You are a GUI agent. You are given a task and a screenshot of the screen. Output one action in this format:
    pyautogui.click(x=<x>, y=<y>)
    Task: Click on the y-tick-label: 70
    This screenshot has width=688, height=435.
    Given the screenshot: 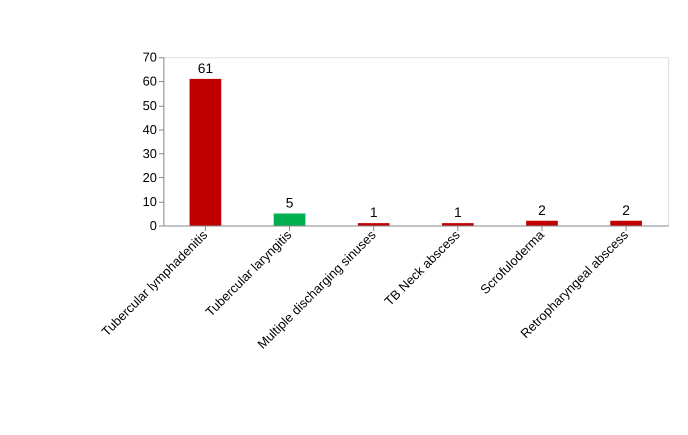 What is the action you would take?
    pyautogui.click(x=149, y=57)
    